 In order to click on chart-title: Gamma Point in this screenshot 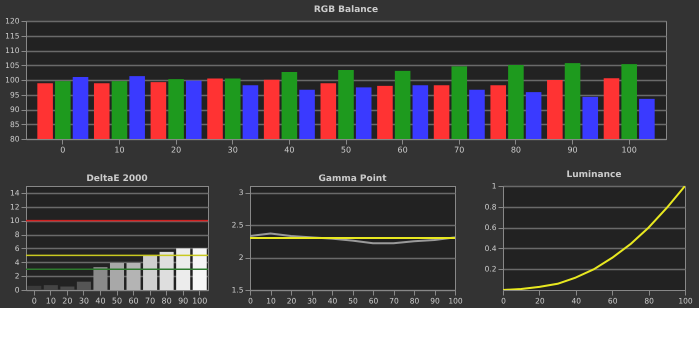, I will do `click(353, 179)`.